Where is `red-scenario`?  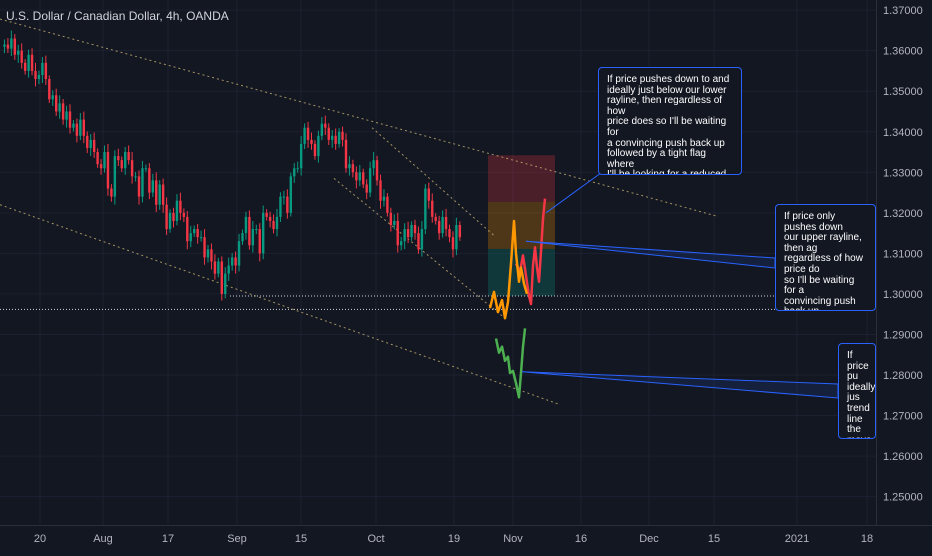 red-scenario is located at coordinates (530, 252).